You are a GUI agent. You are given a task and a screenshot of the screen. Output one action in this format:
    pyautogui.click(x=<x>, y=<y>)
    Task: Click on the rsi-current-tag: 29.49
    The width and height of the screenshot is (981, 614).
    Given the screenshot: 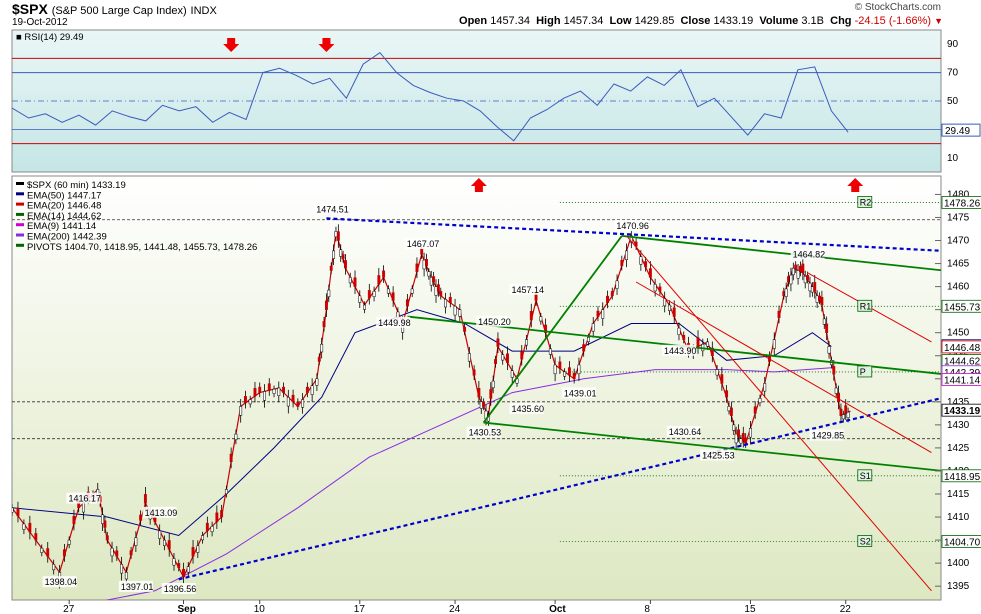 What is the action you would take?
    pyautogui.click(x=961, y=130)
    